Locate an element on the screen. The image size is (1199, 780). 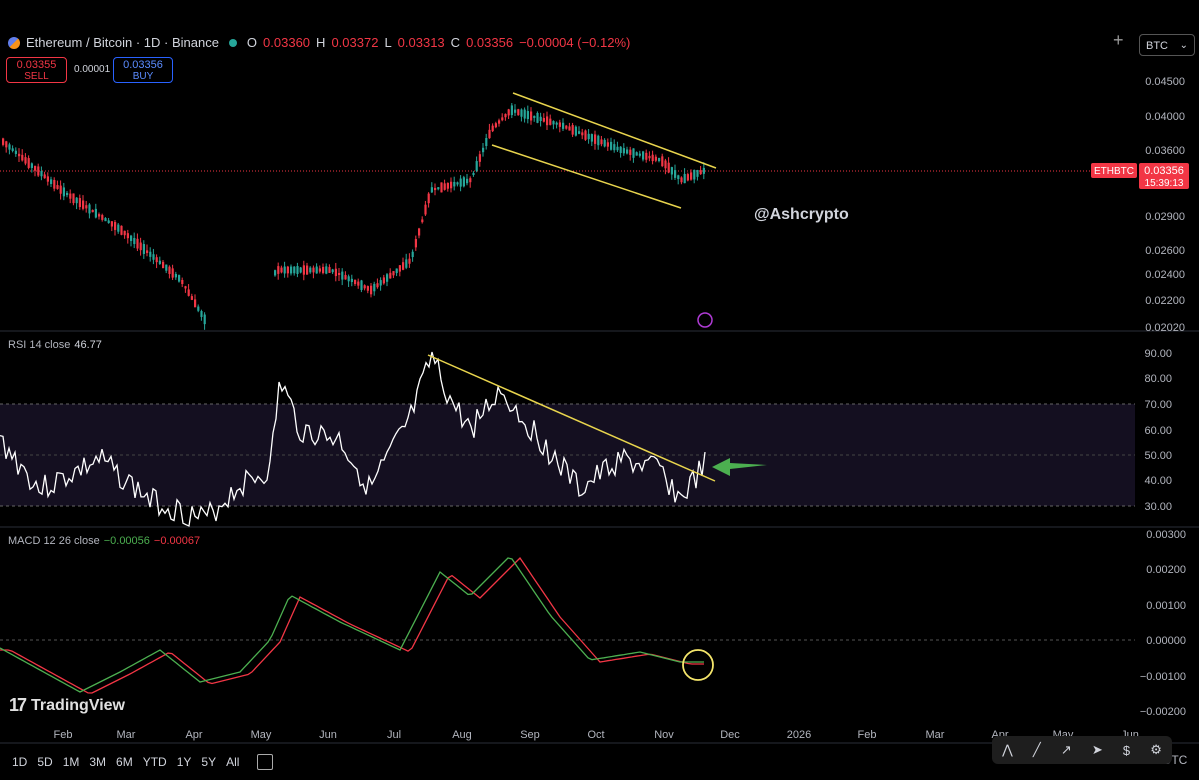
drawing-toolbar: ⋀ ╱ ↗ ➤ $ ⚙ is located at coordinates (1082, 750).